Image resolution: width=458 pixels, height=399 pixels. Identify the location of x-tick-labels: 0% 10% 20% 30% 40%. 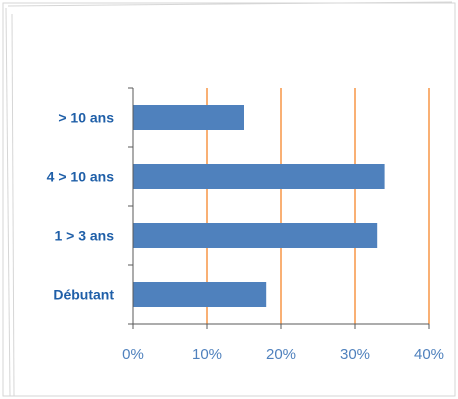
(283, 354).